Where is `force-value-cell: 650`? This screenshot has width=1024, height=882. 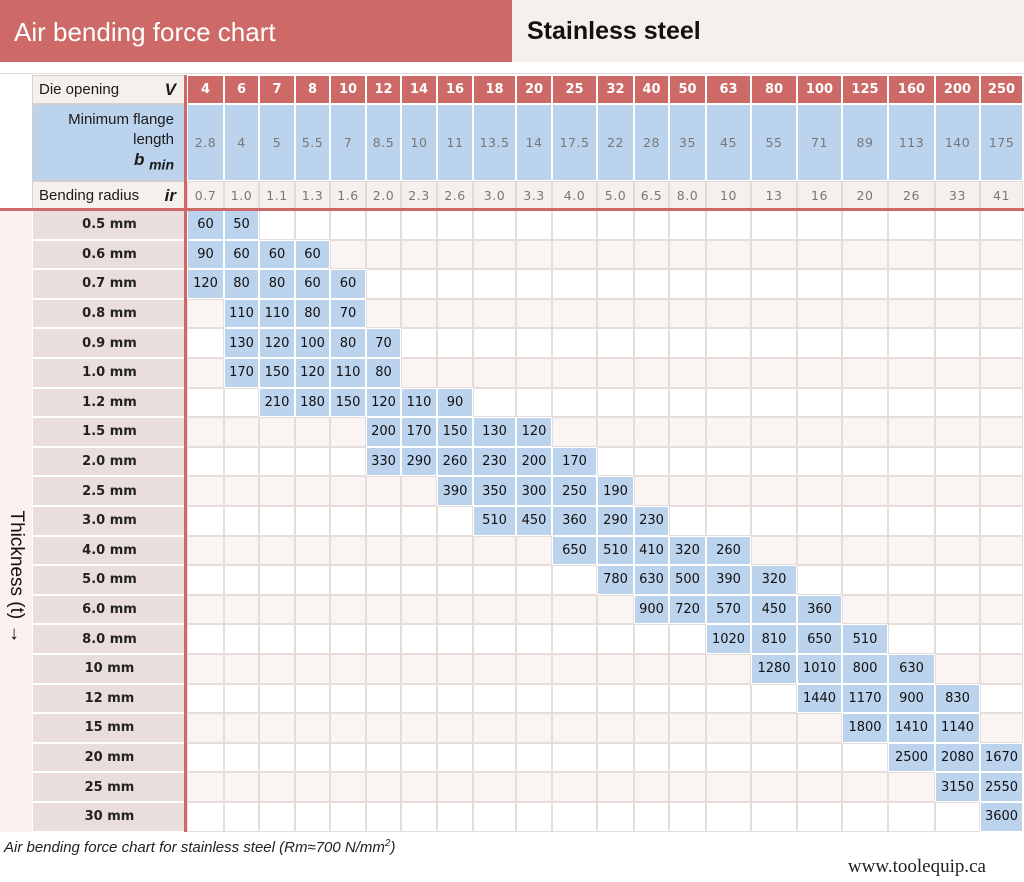 force-value-cell: 650 is located at coordinates (574, 550).